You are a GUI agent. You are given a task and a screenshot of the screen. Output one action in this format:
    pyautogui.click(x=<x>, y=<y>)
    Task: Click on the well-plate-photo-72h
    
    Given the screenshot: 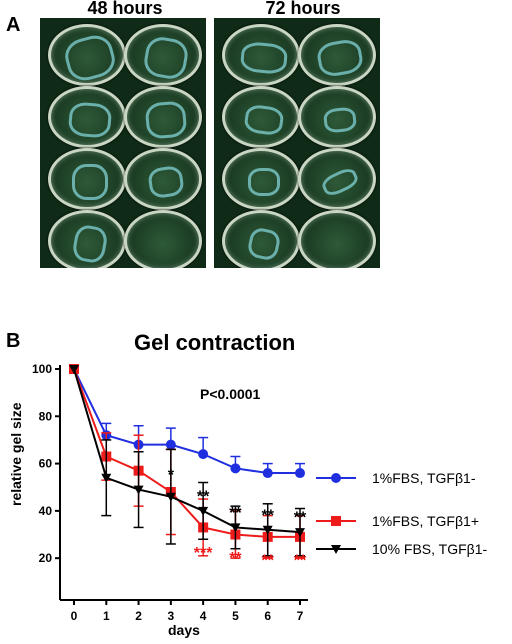 What is the action you would take?
    pyautogui.click(x=297, y=143)
    